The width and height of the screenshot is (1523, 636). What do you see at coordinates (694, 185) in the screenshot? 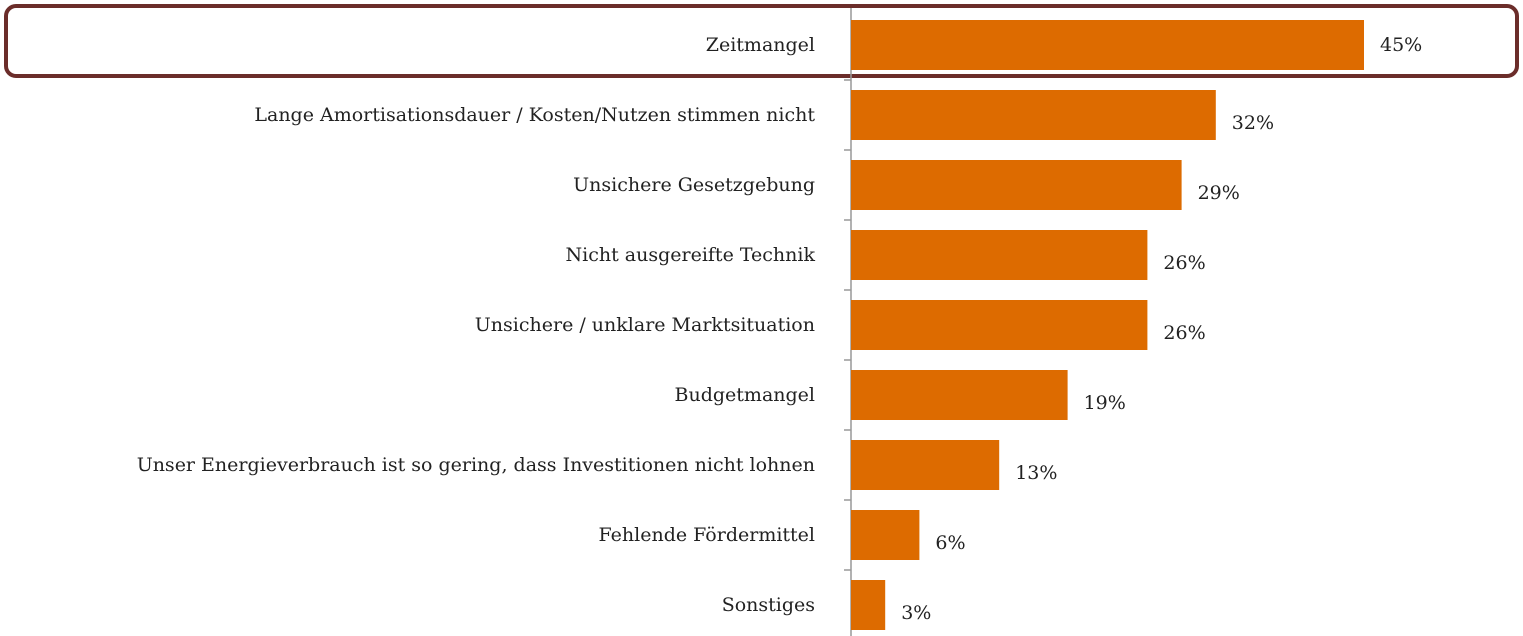
I see `category-text: Unsichere Gesetzgebung` at bounding box center [694, 185].